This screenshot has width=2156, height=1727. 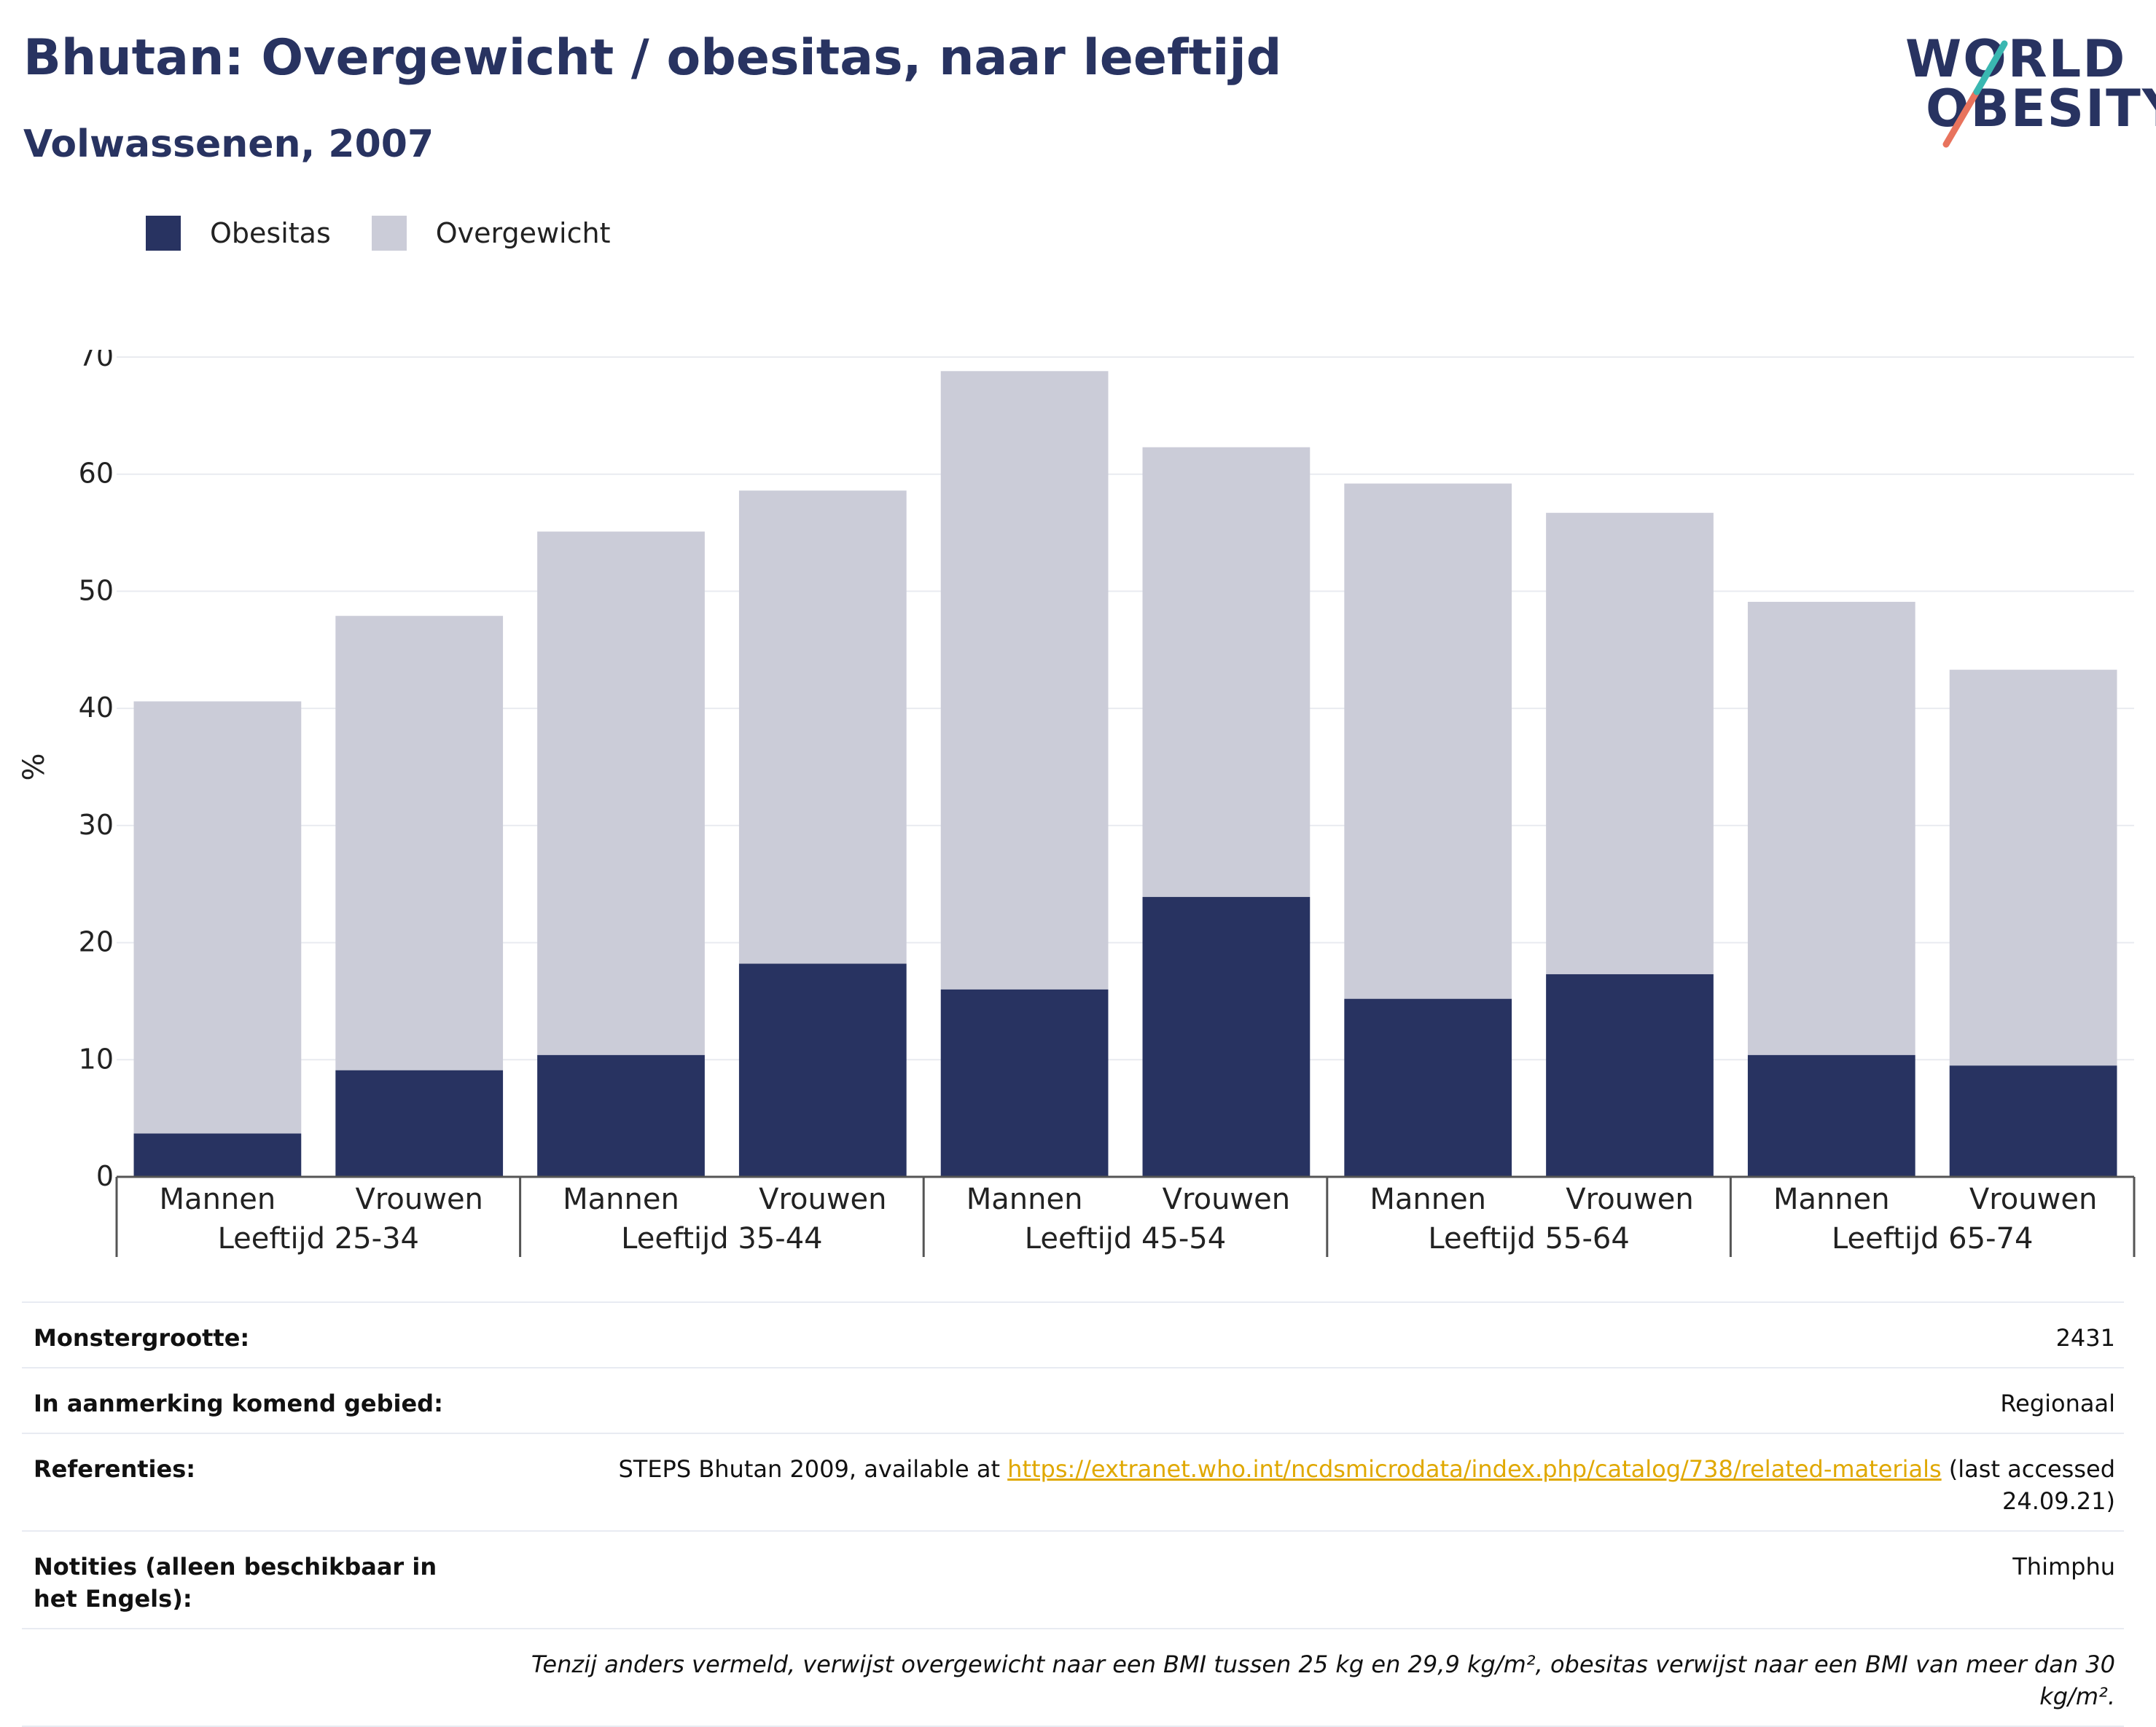 I want to click on y-tick-label: 10, so click(x=97, y=1059).